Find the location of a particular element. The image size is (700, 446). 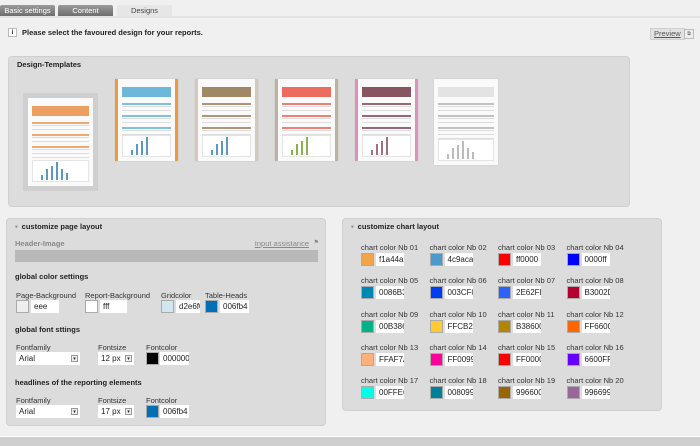

chart-color-input: FF0099 is located at coordinates (458, 359).